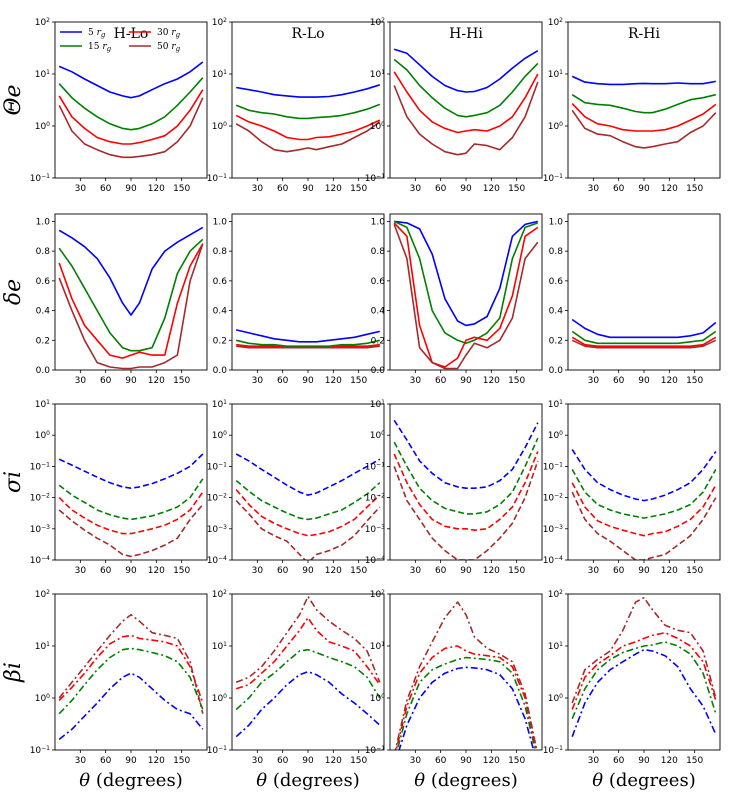  What do you see at coordinates (43, 282) in the screenshot?
I see `y-tick-label: 0.6` at bounding box center [43, 282].